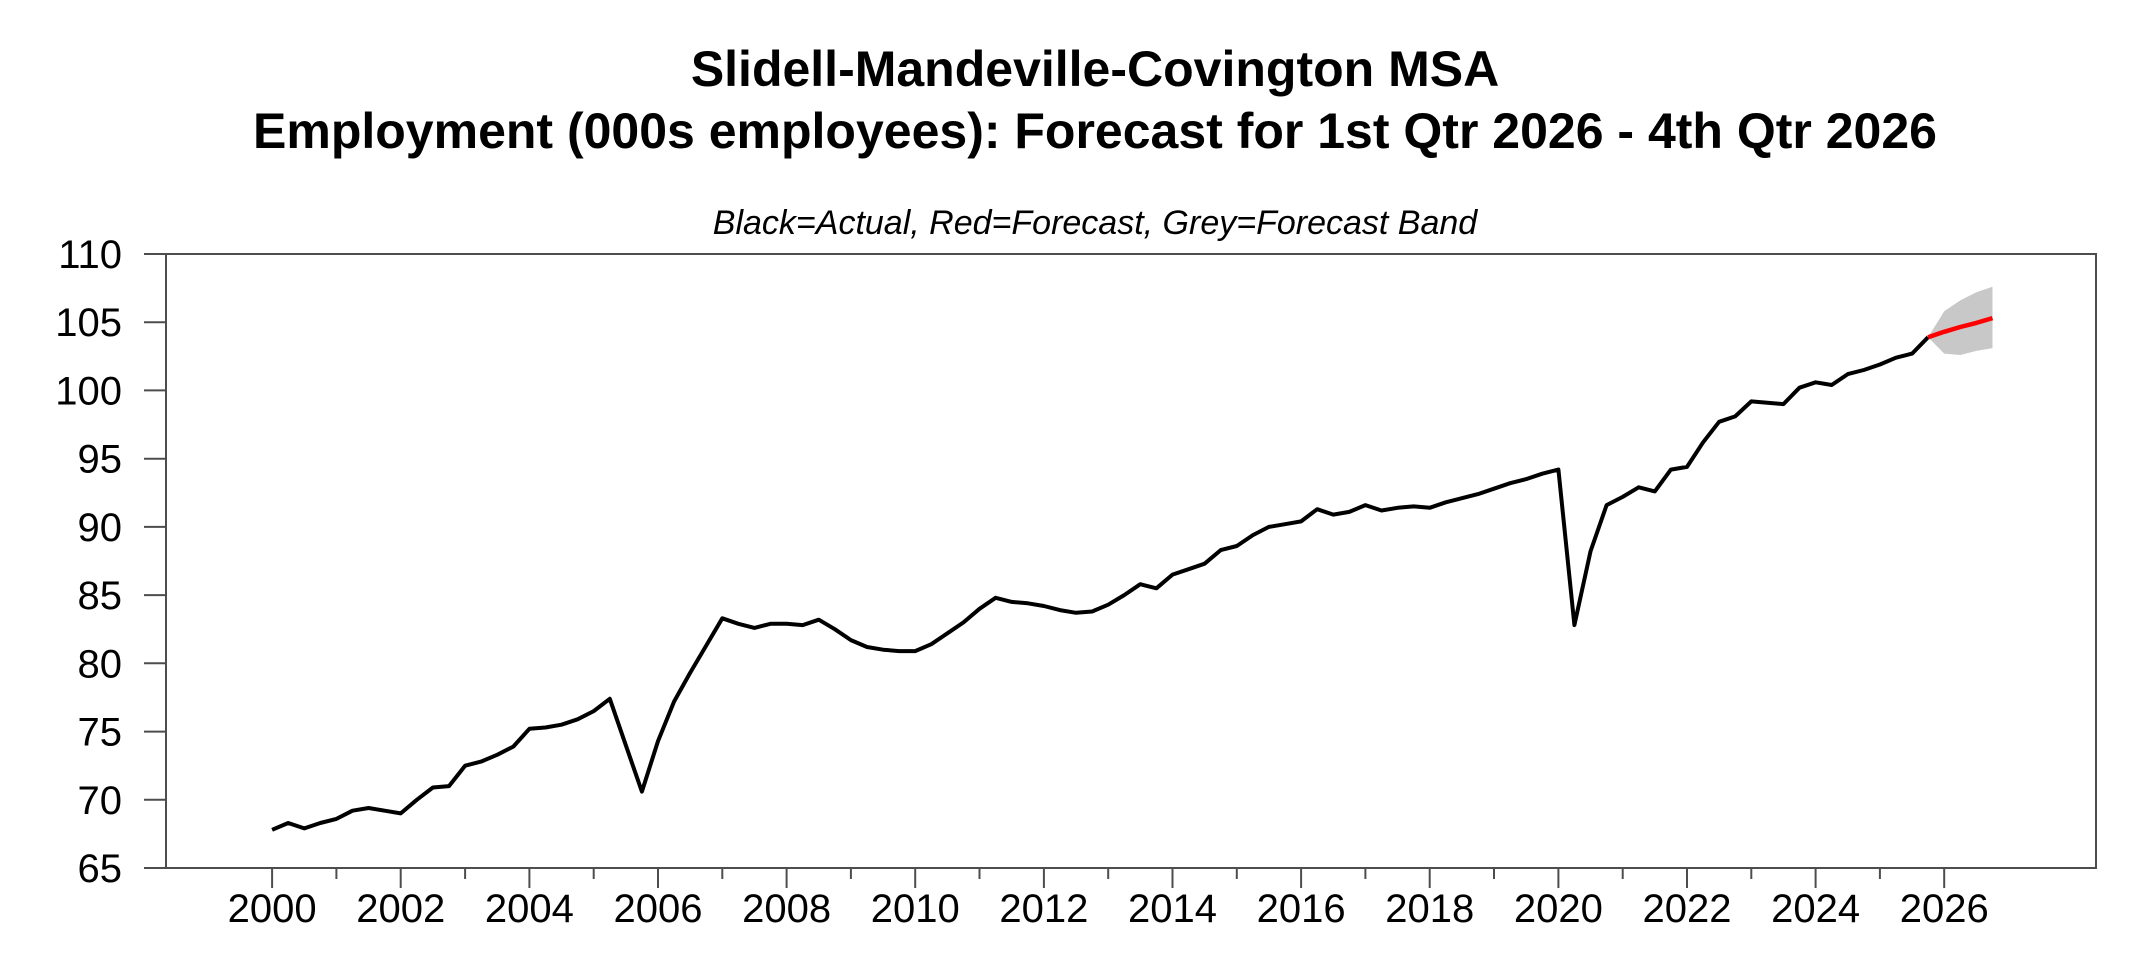  What do you see at coordinates (100, 664) in the screenshot?
I see `y-tick-label: 80` at bounding box center [100, 664].